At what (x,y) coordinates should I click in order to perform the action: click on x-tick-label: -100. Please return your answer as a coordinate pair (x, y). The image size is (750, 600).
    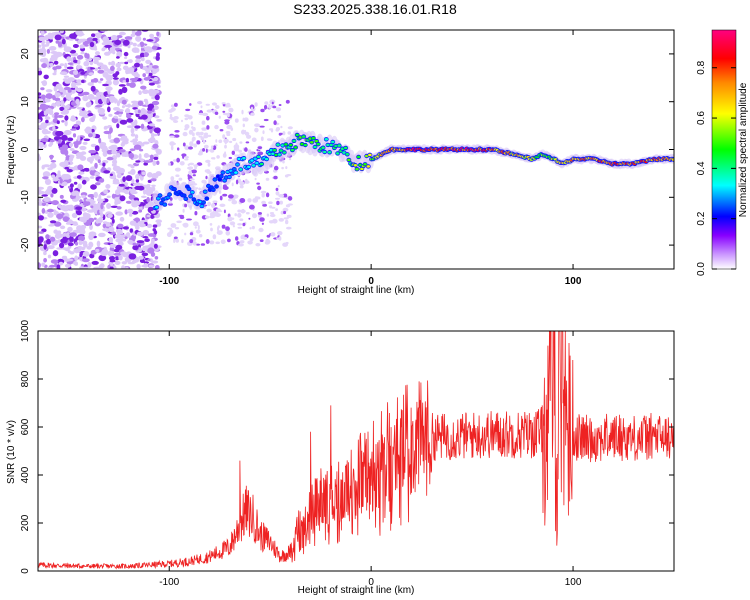
    Looking at the image, I should click on (169, 281).